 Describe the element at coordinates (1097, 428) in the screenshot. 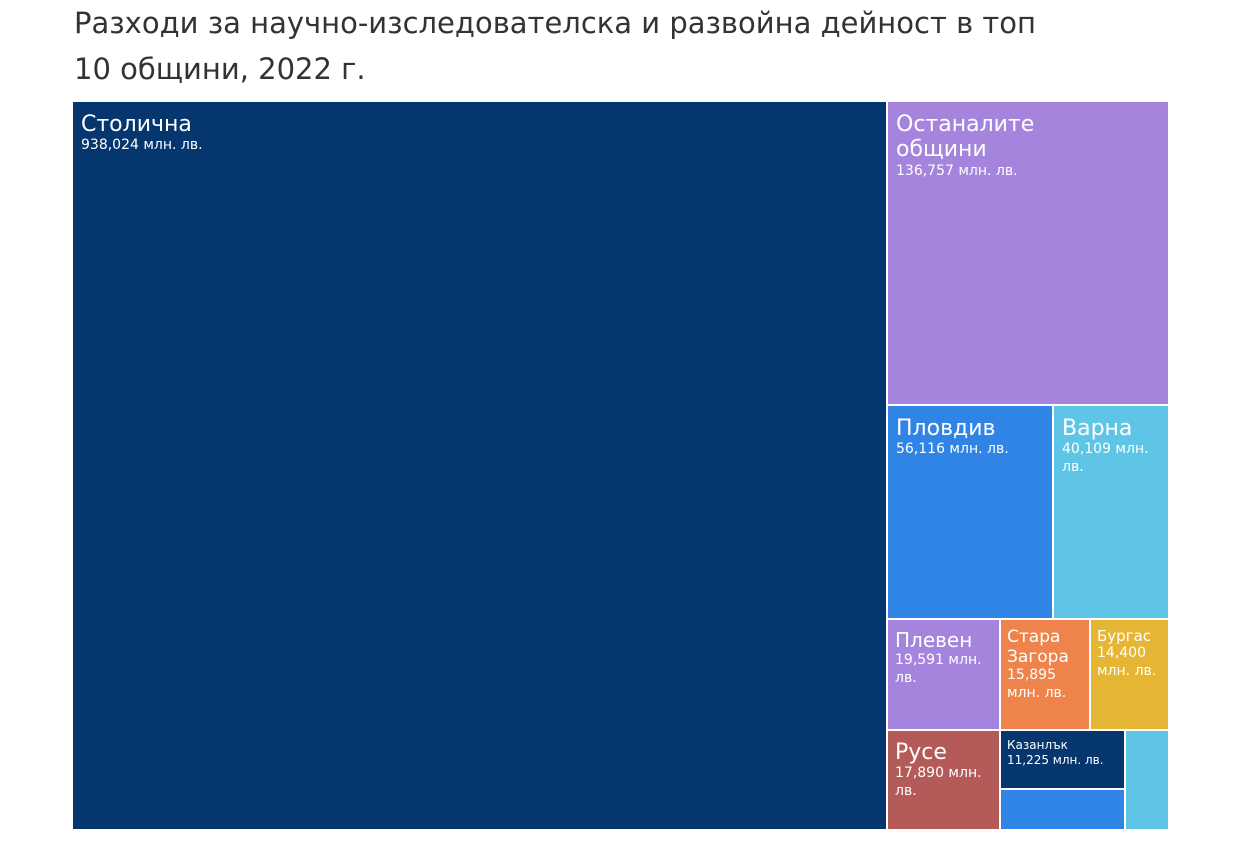

I see `tile-label: Варна` at that location.